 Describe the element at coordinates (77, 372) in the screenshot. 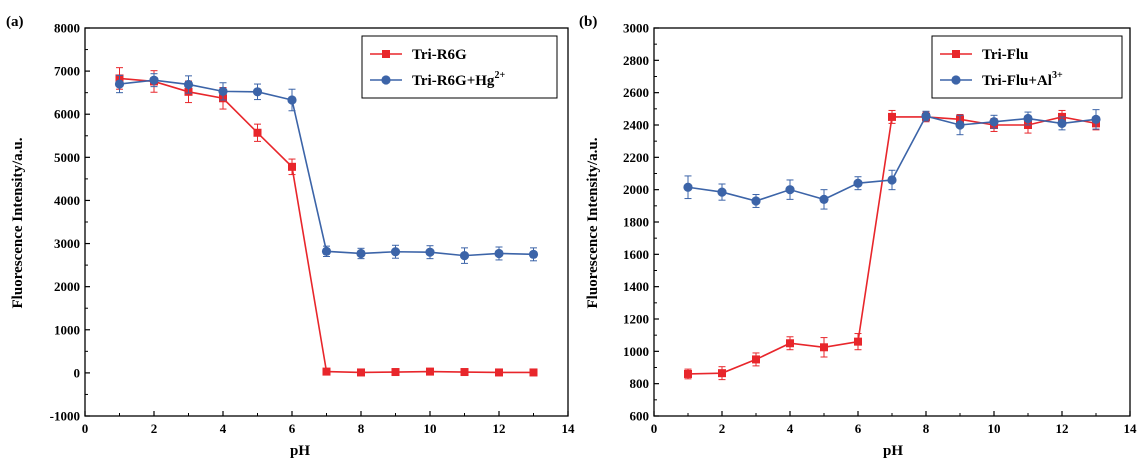

I see `y-tick-label: 0` at that location.